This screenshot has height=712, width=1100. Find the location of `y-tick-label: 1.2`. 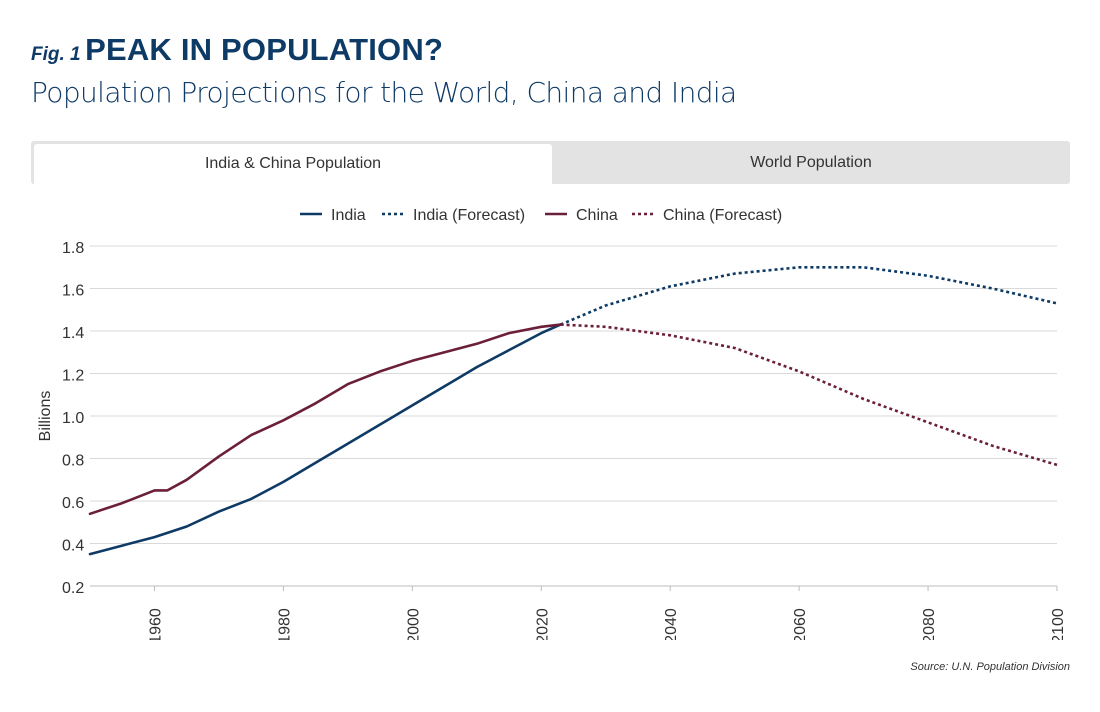

y-tick-label: 1.2 is located at coordinates (73, 376).